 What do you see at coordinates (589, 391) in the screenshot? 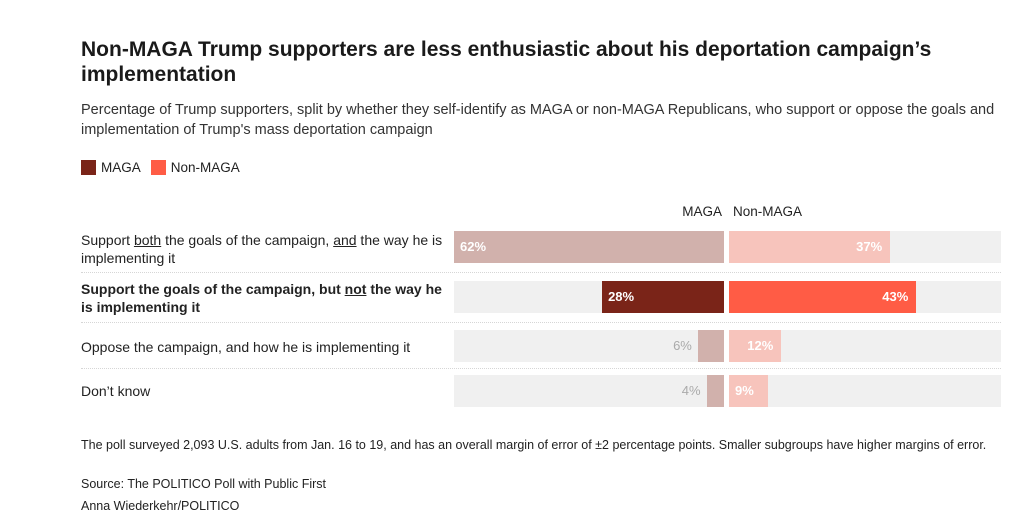
I see `bar-track-maga: 4%` at bounding box center [589, 391].